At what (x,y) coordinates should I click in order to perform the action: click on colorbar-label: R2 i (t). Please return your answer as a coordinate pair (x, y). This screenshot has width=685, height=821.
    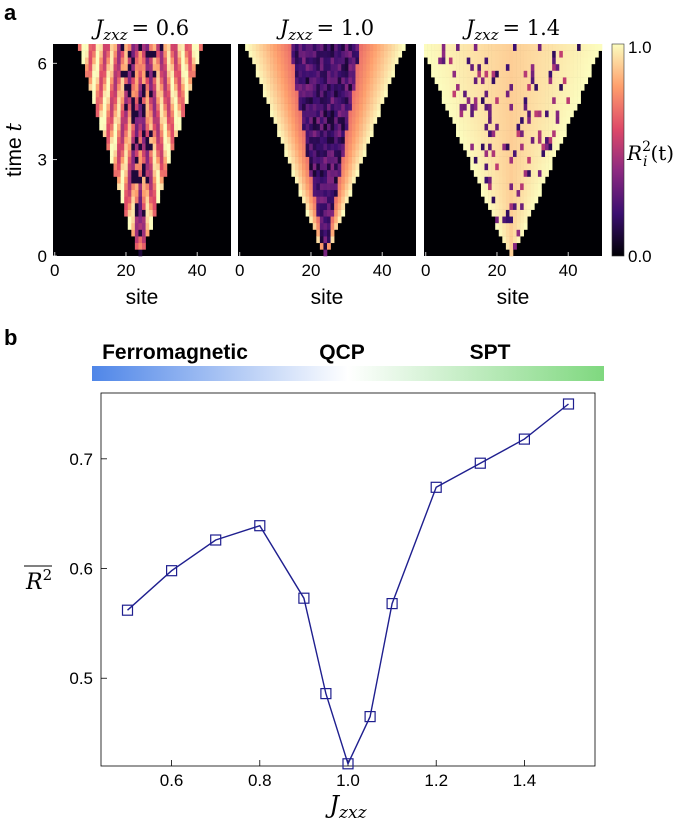
    Looking at the image, I should click on (650, 154).